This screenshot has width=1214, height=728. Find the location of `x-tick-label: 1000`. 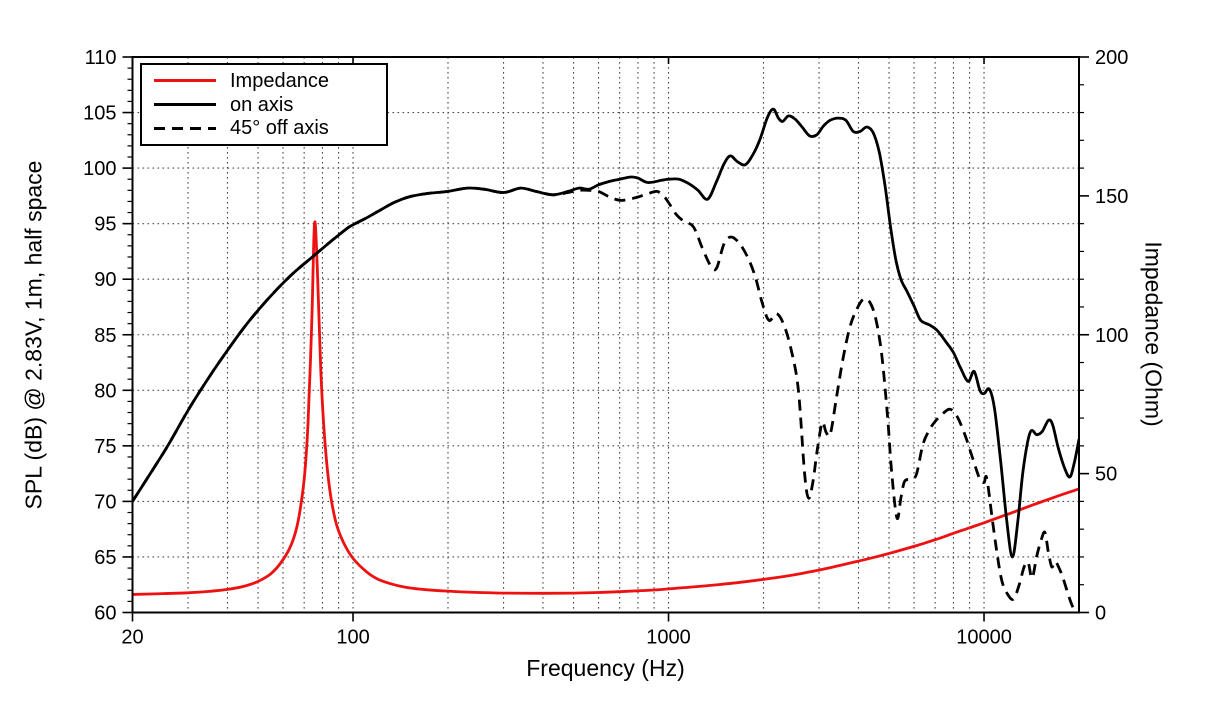

x-tick-label: 1000 is located at coordinates (668, 638).